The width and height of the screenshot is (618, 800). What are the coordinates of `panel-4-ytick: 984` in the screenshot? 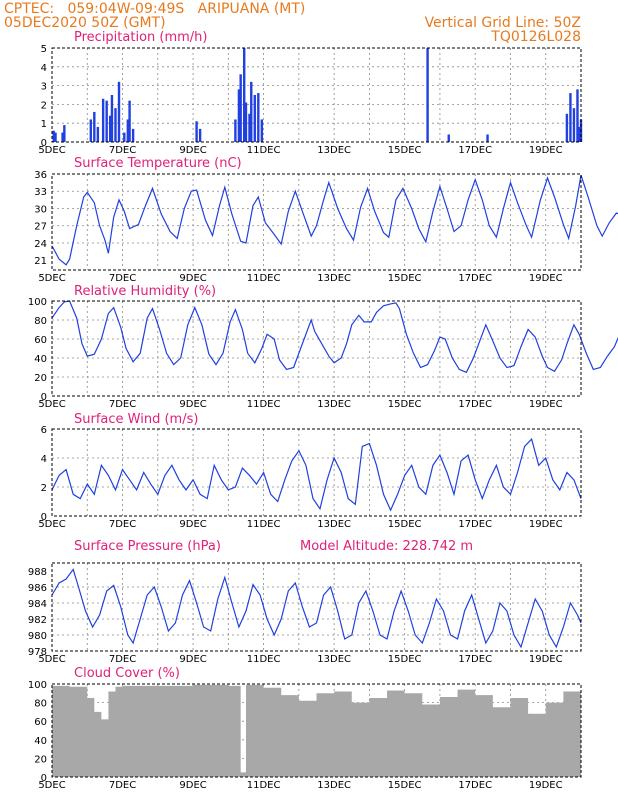 It's located at (37, 604).